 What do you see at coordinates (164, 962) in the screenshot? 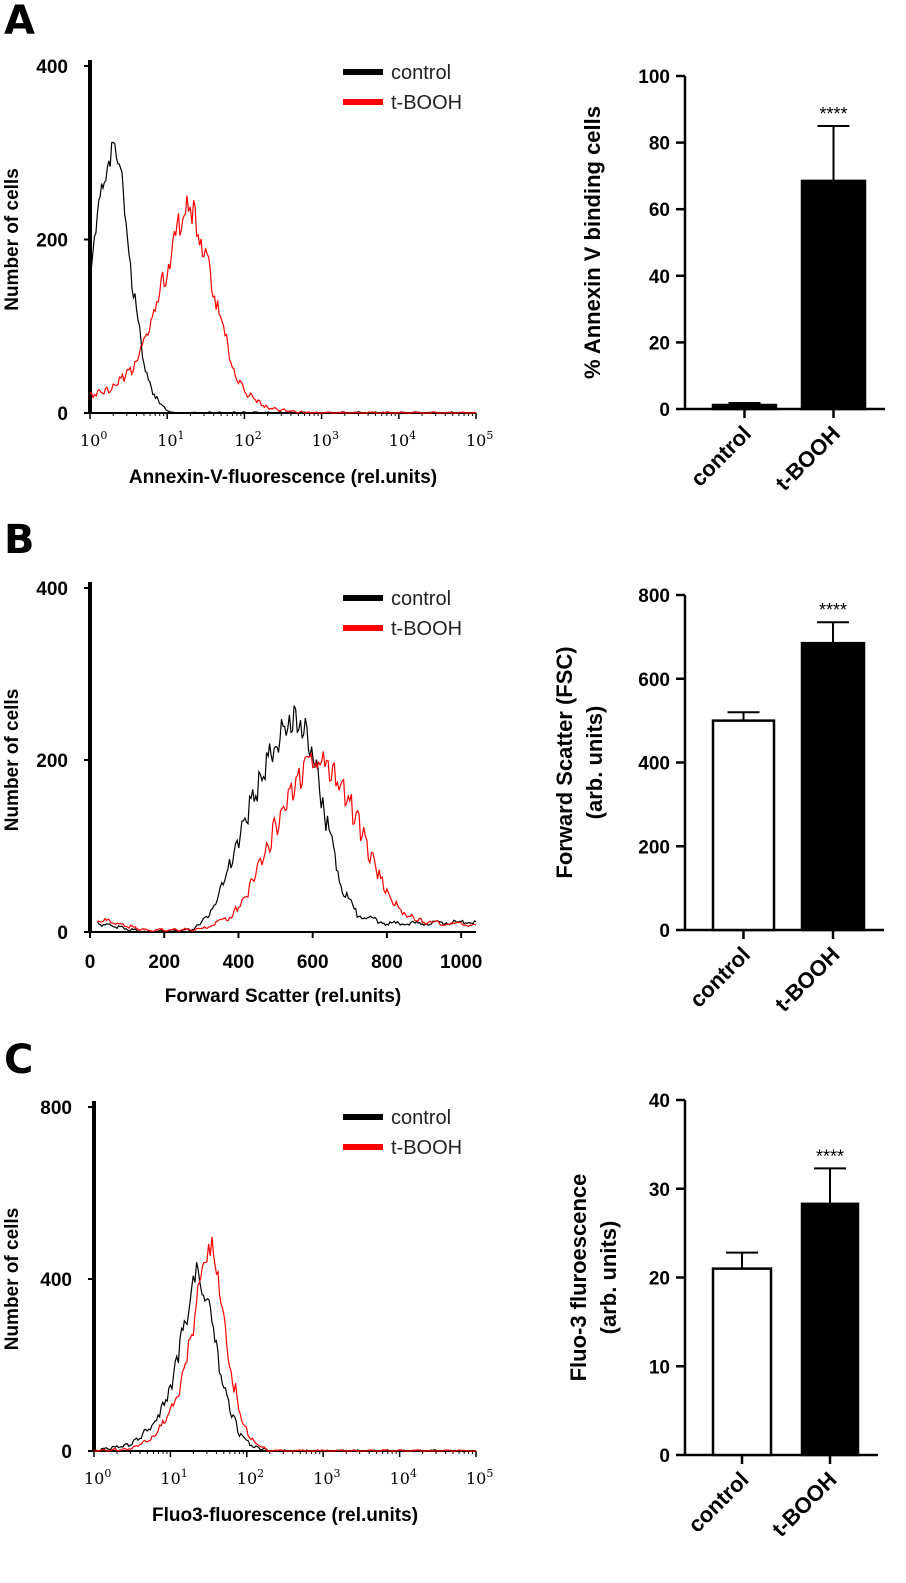
I see `x-tick-label: 200` at bounding box center [164, 962].